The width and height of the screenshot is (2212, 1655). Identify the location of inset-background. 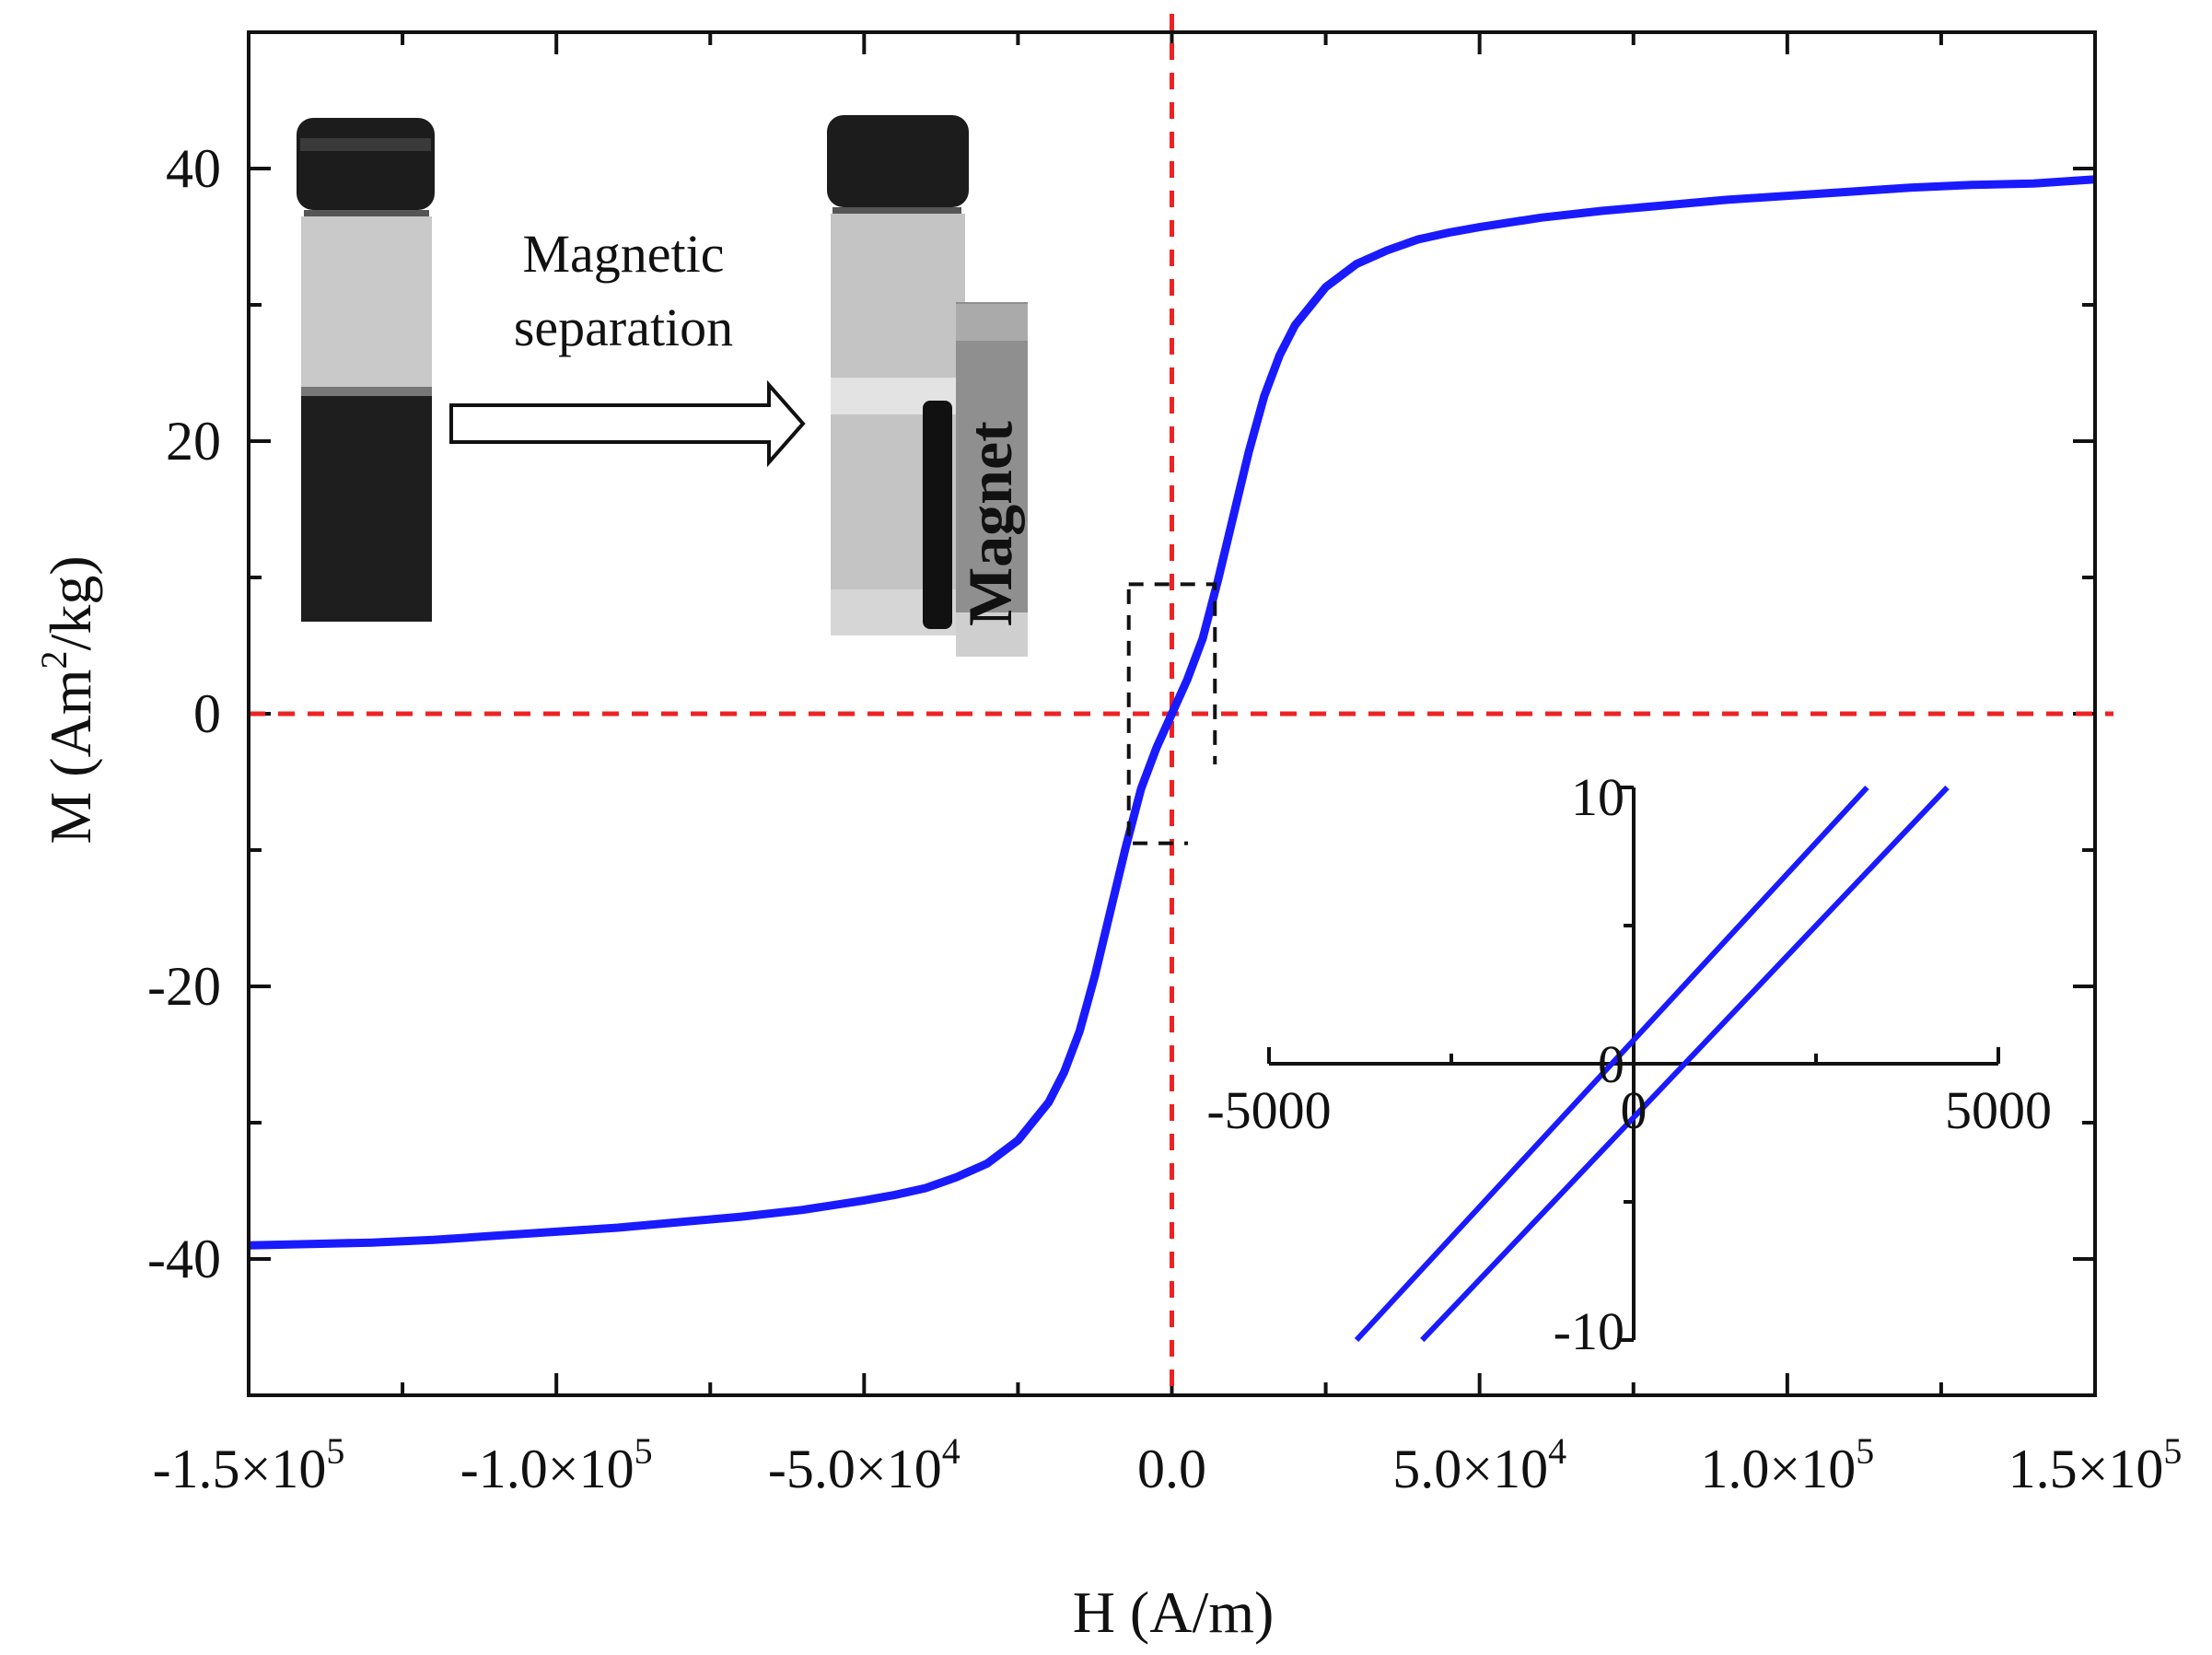
(1616, 1068).